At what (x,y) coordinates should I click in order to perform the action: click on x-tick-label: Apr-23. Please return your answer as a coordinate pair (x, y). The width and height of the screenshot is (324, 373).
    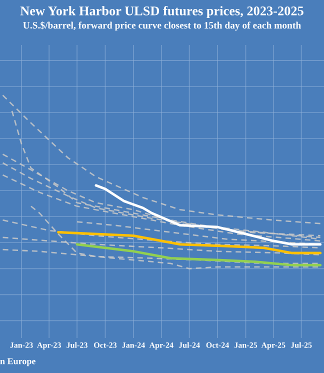
    Looking at the image, I should click on (49, 346).